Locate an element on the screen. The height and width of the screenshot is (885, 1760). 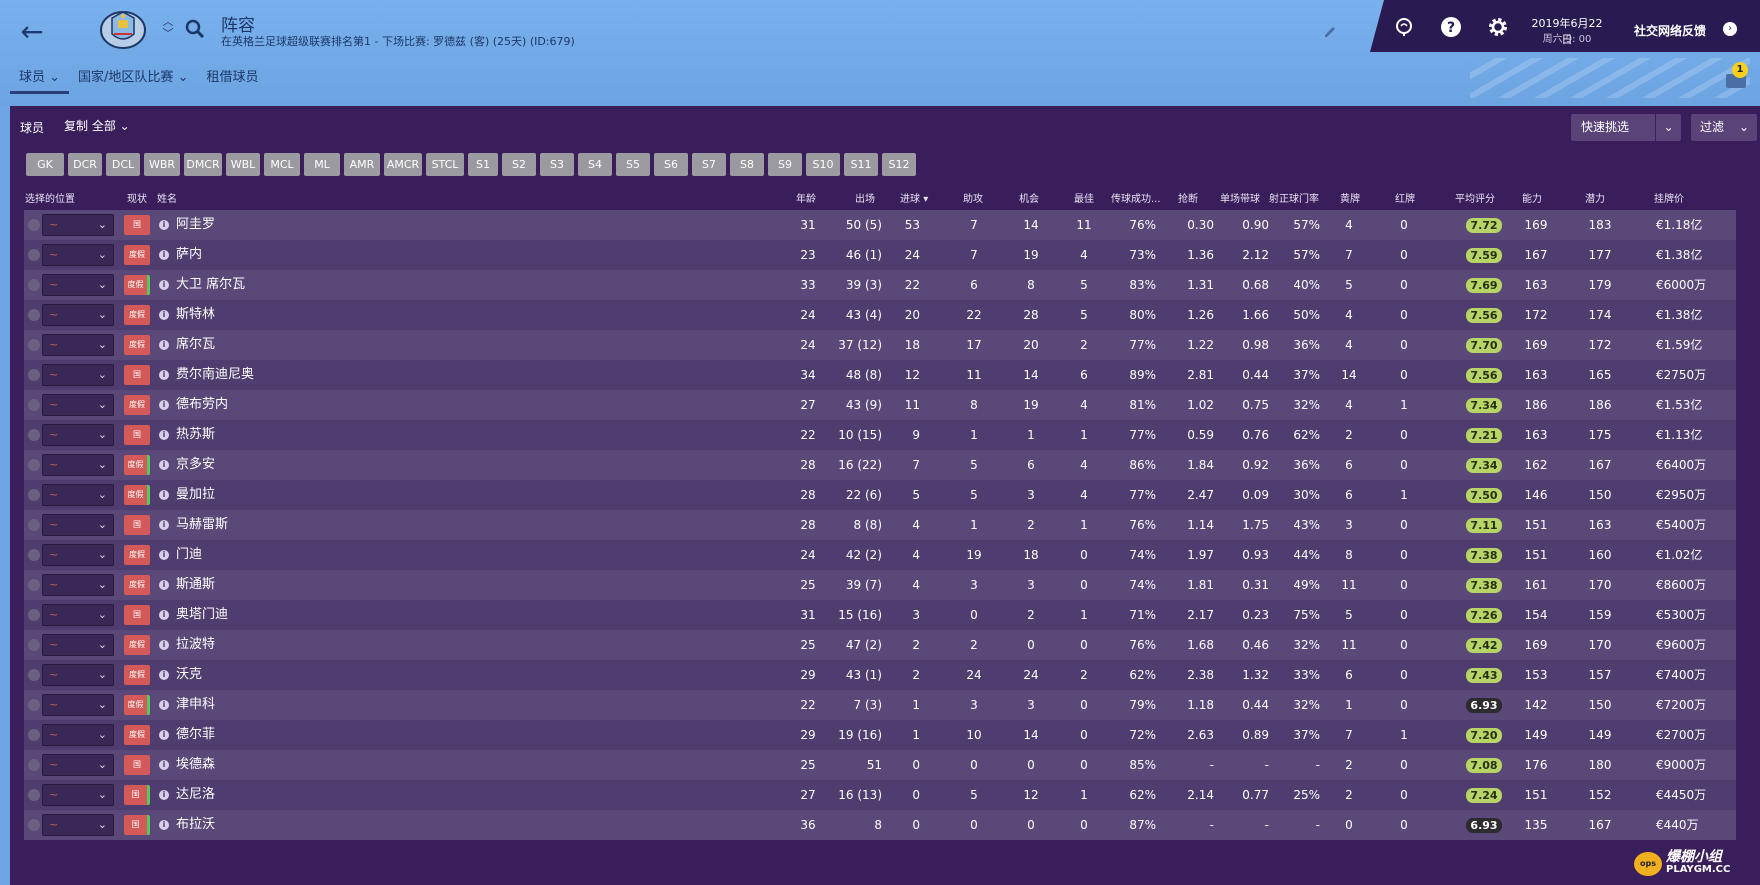
col-yellow: 黄牌 is located at coordinates (1350, 199).